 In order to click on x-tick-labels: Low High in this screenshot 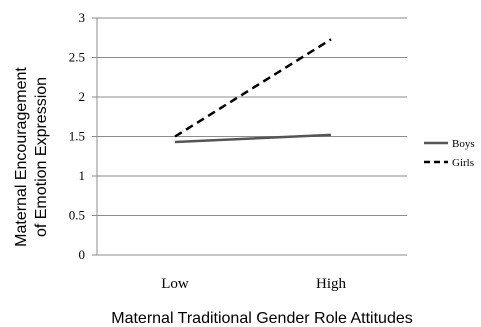, I will do `click(253, 284)`.